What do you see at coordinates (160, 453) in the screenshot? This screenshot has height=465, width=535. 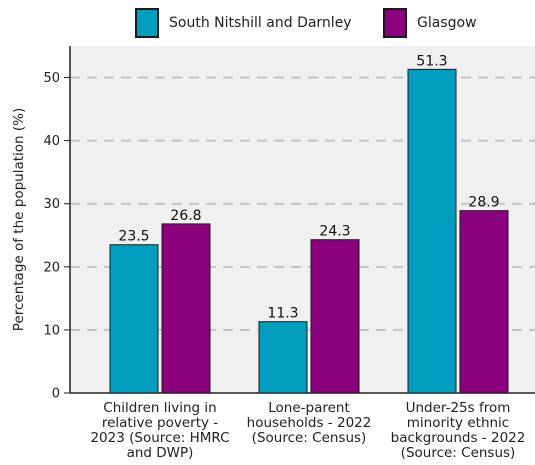 I see `x-tick-label-line: and DWP)` at bounding box center [160, 453].